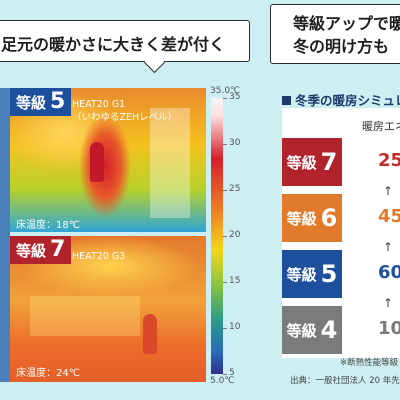  Describe the element at coordinates (329, 330) in the screenshot. I see `grade-row-number: 4` at that location.